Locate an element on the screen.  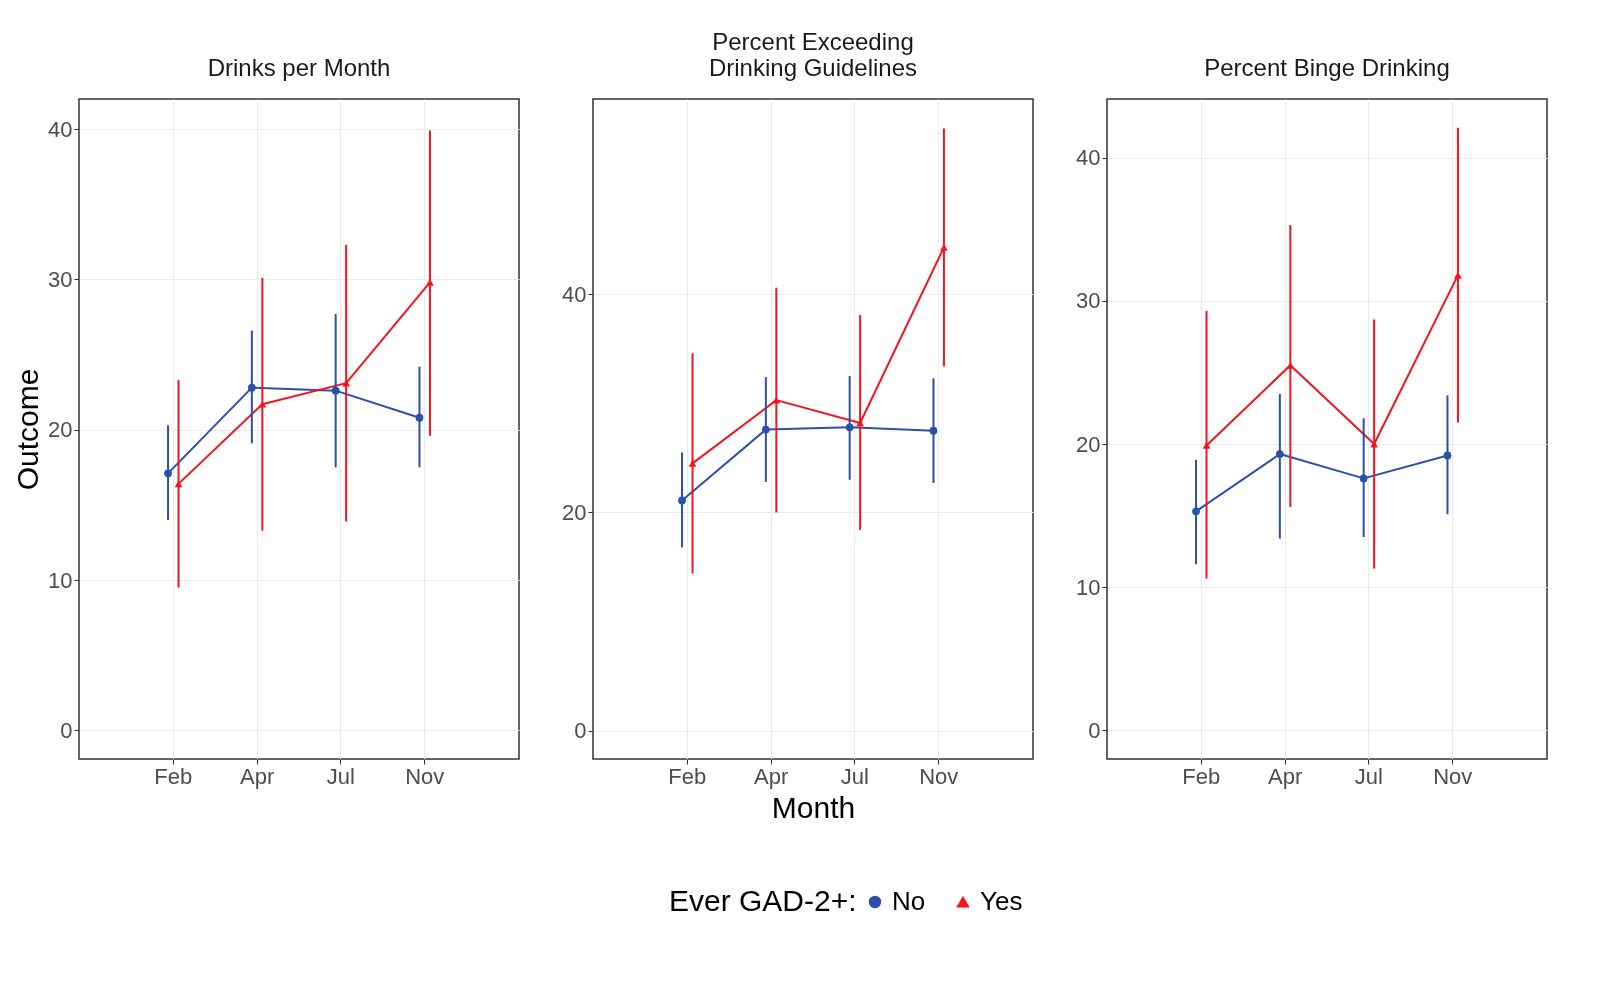
legend-label: No is located at coordinates (909, 901).